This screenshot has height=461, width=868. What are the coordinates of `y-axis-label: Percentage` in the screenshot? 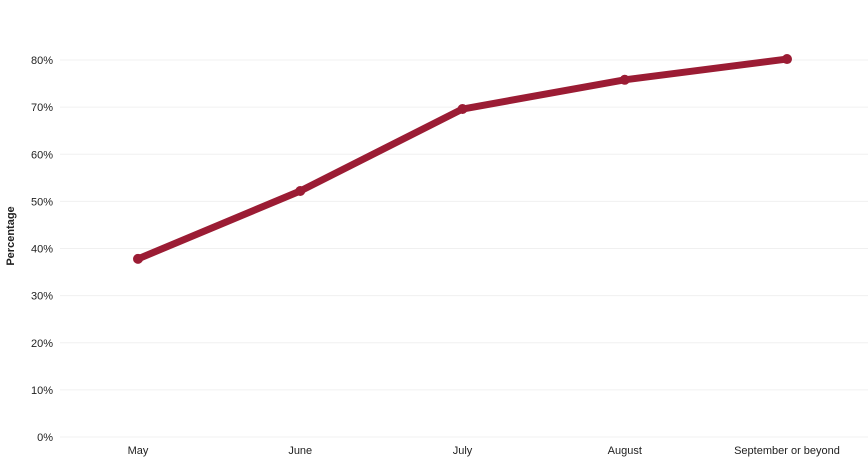 It's located at (11, 235).